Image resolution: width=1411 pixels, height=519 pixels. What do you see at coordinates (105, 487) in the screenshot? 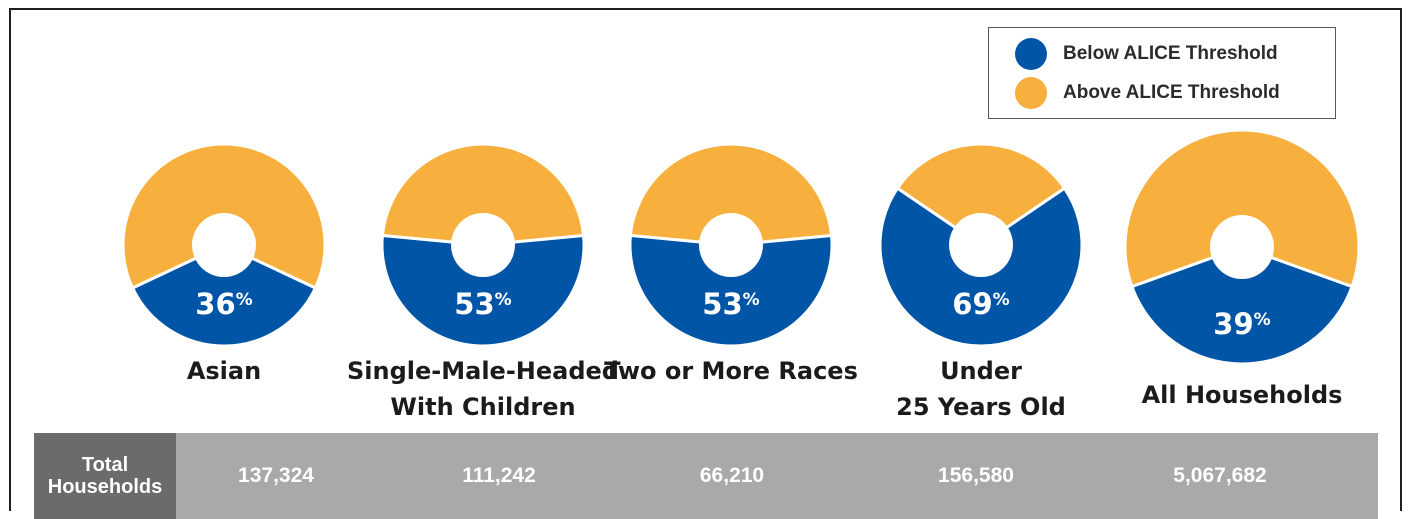
I see `row-header-line-2: Households` at bounding box center [105, 487].